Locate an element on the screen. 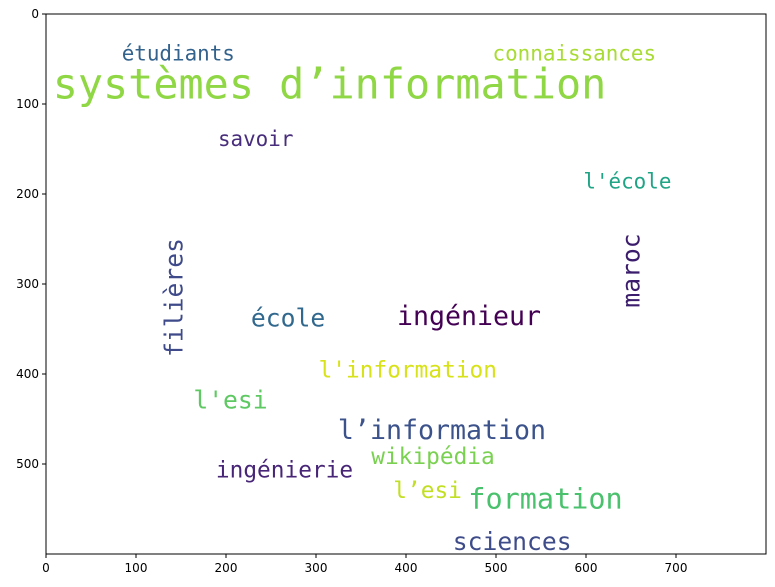  x-tick-label-0: 0 is located at coordinates (46, 568).